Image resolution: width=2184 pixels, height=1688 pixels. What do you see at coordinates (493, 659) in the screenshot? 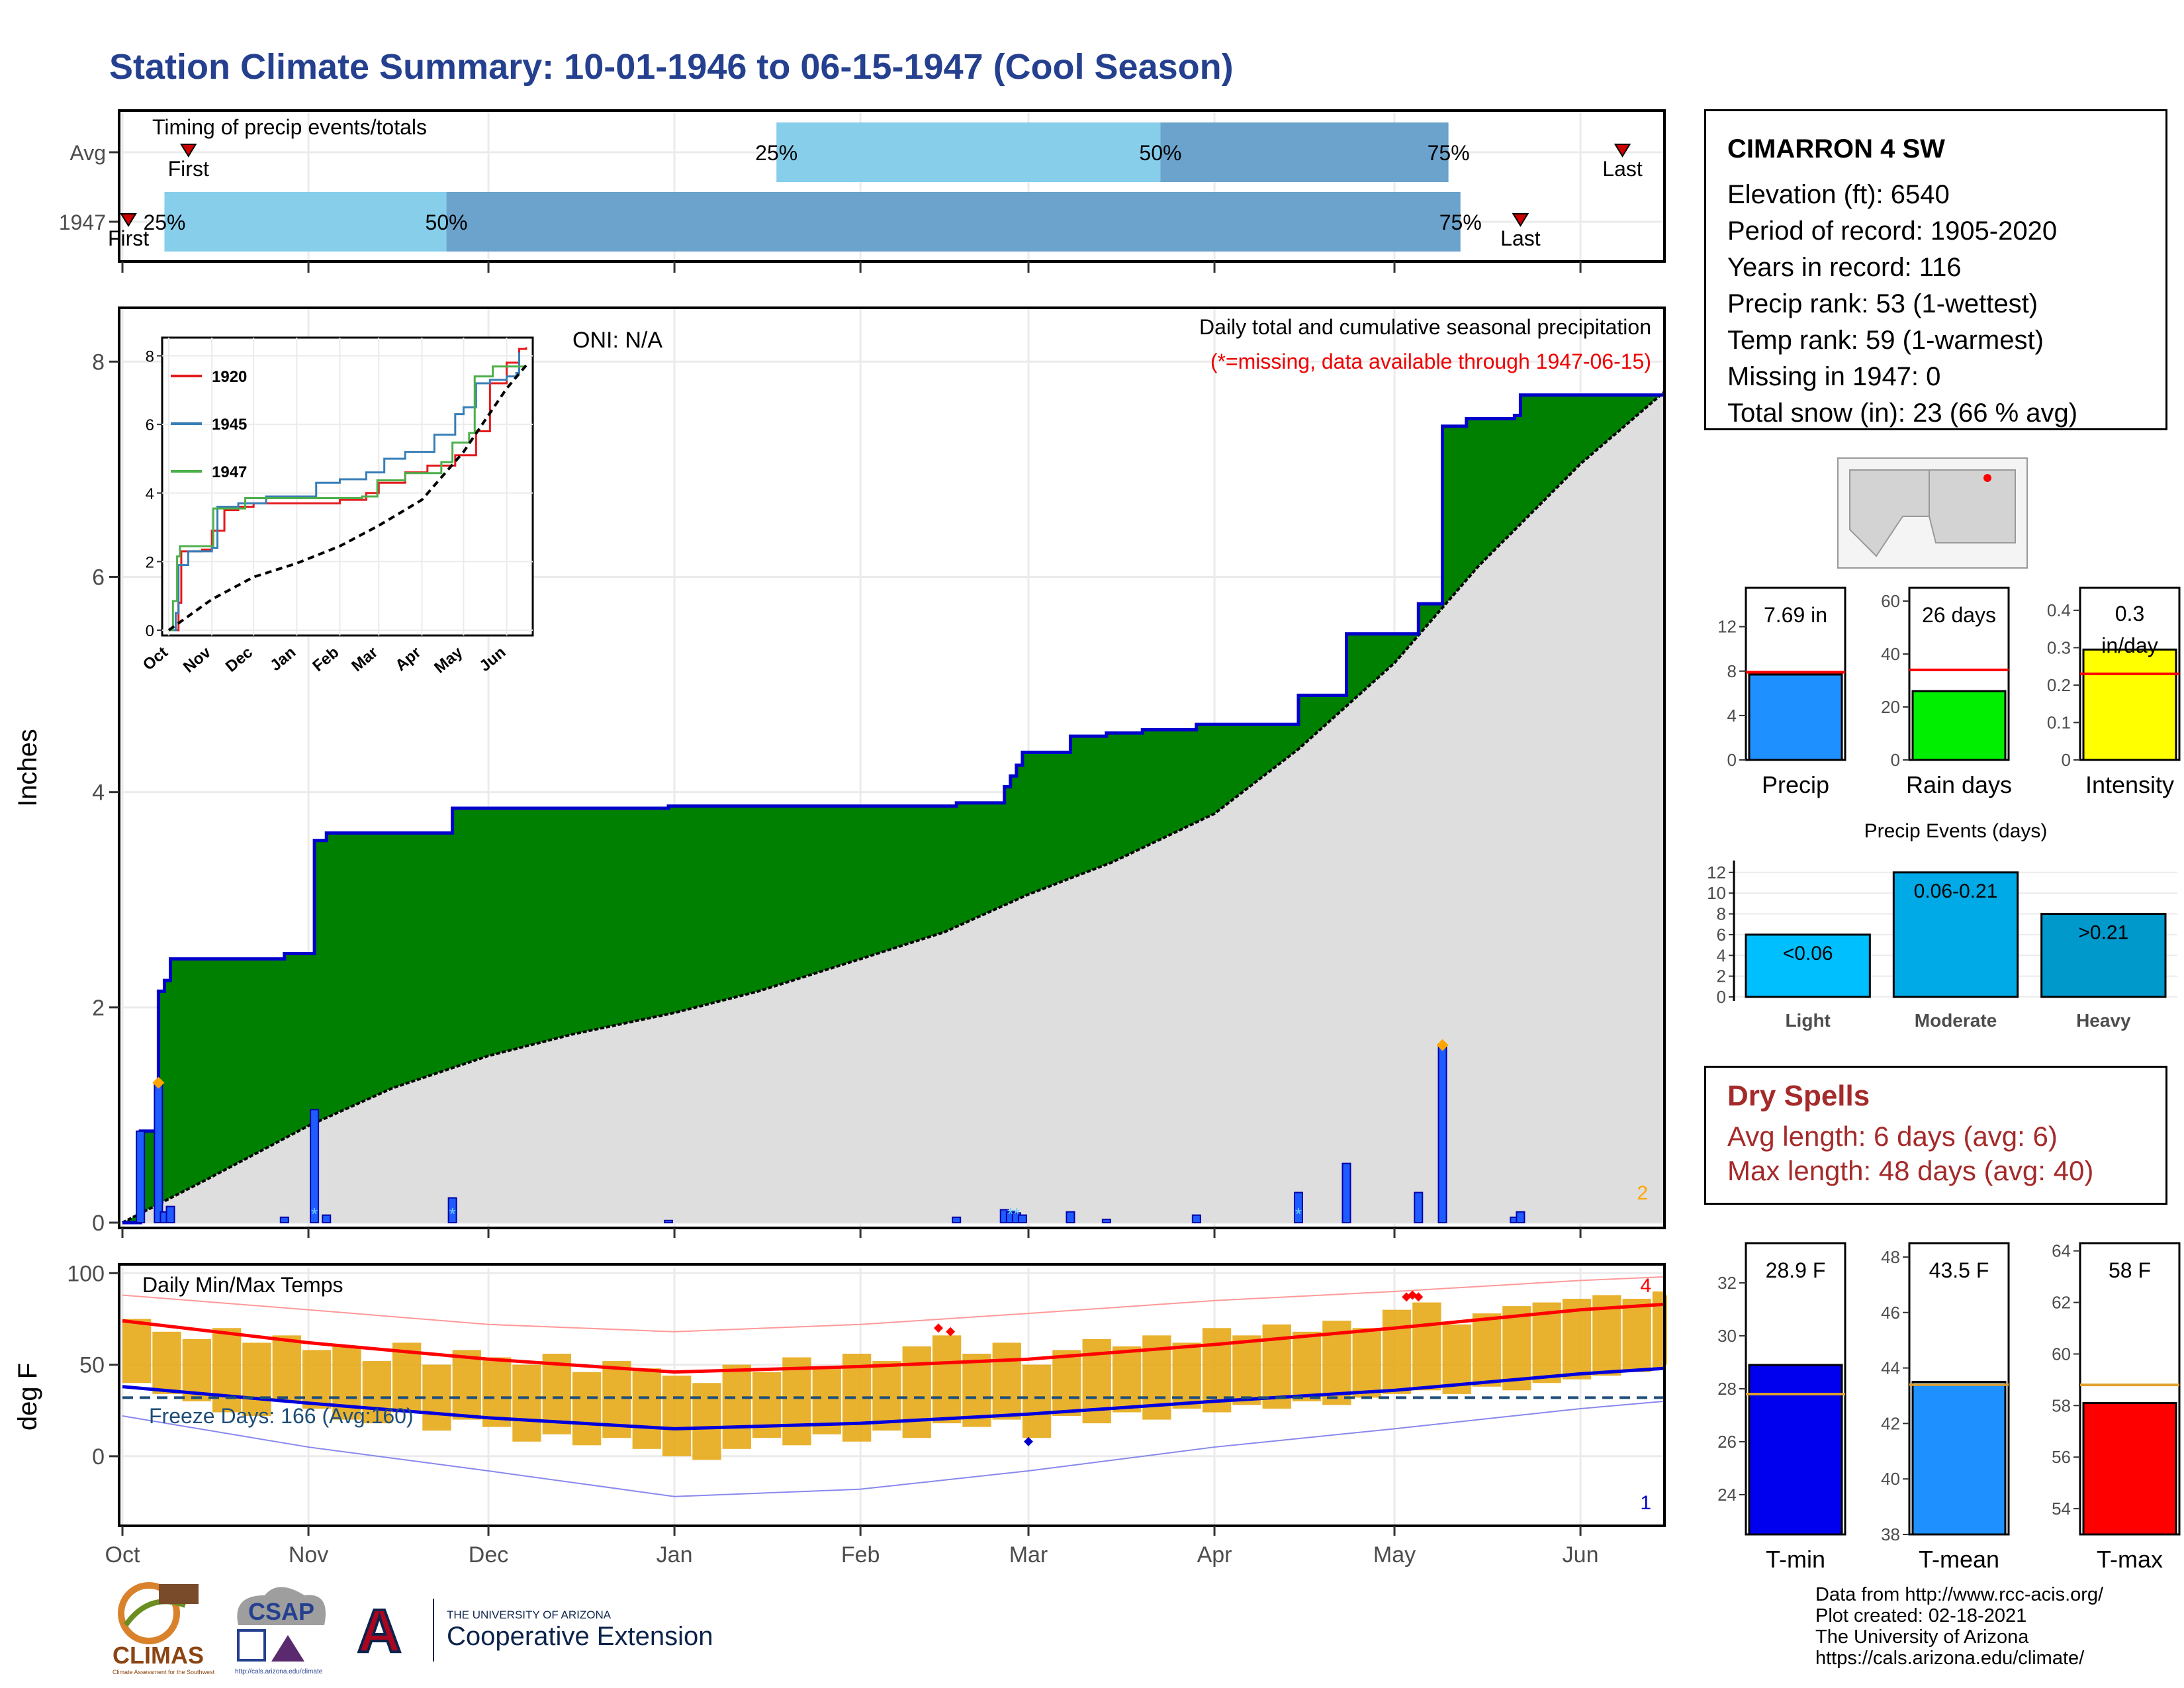
I see `inset-x-tick-label: Jun` at bounding box center [493, 659].